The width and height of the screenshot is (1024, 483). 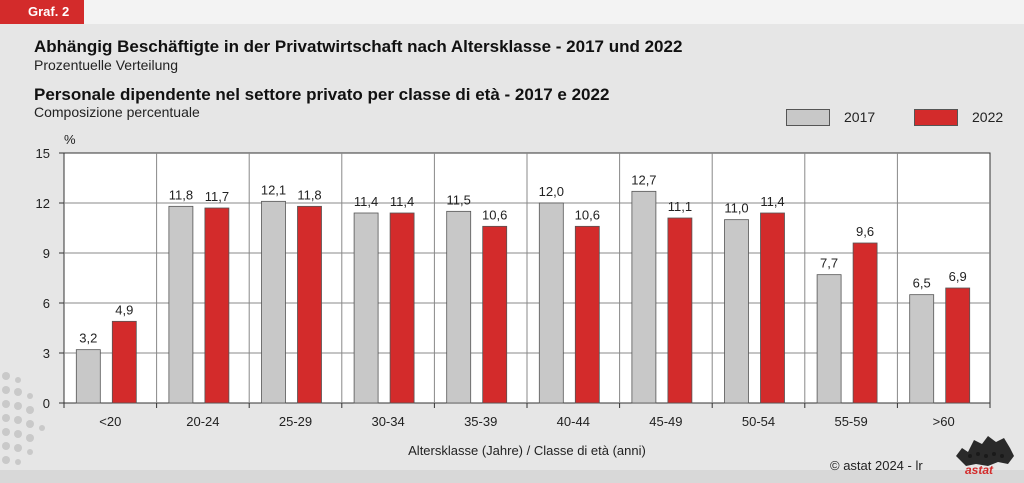 I want to click on x-tick-label: 25-29, so click(x=295, y=421).